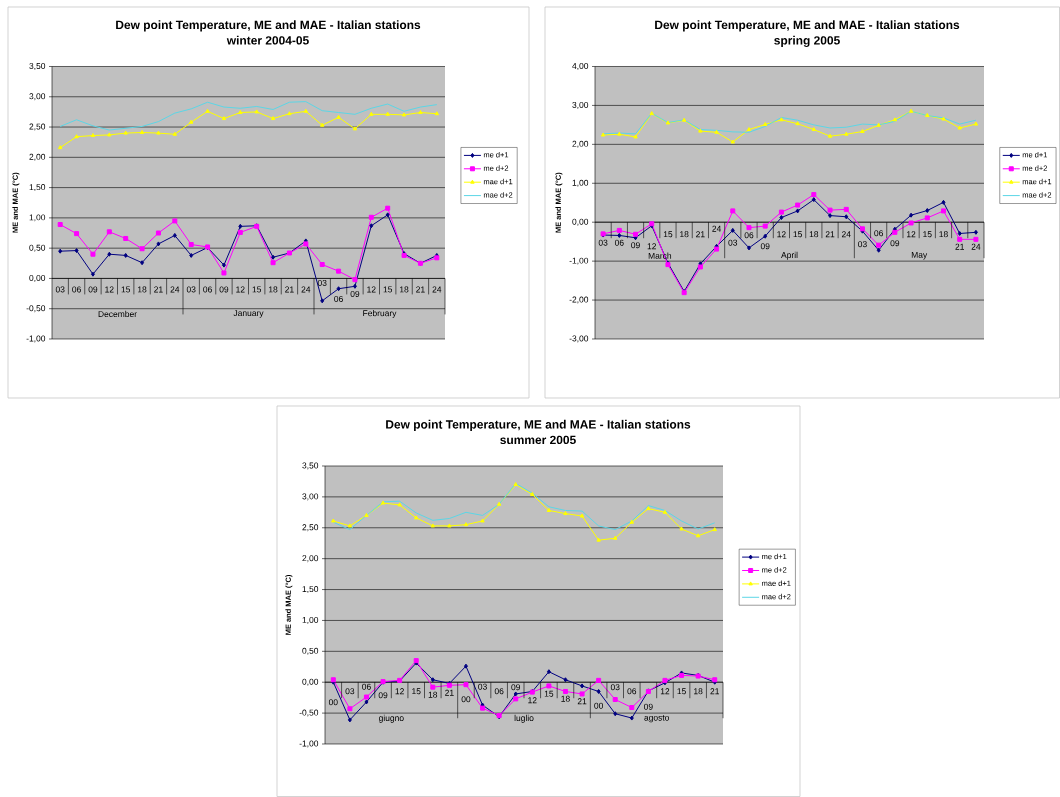  I want to click on y-tick-label: -3,00, so click(579, 339).